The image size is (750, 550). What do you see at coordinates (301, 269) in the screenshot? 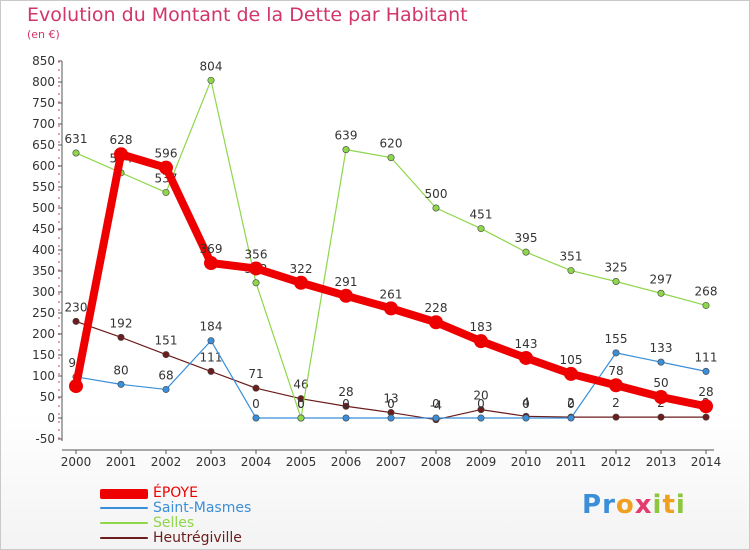
I see `data-label-epoye: 322` at bounding box center [301, 269].